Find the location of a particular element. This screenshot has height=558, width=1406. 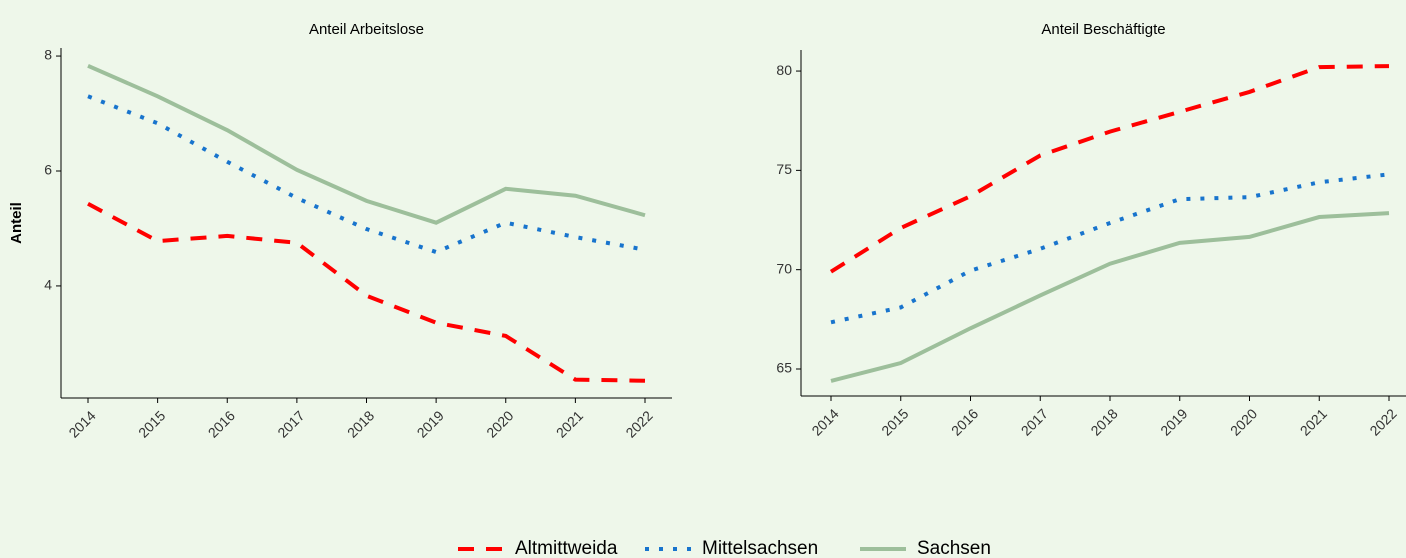

y-tick-label: 8 is located at coordinates (48, 55).